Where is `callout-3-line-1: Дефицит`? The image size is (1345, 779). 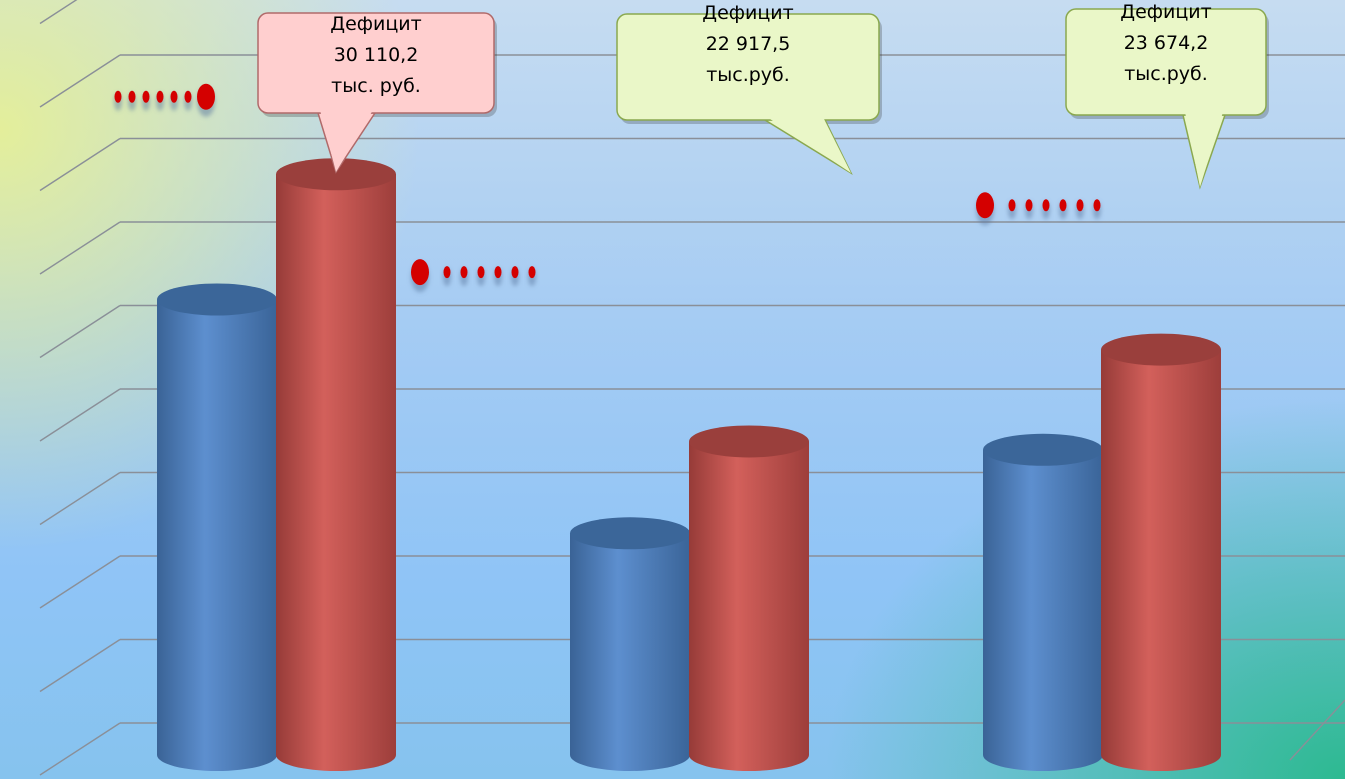 callout-3-line-1: Дефицит is located at coordinates (1166, 12).